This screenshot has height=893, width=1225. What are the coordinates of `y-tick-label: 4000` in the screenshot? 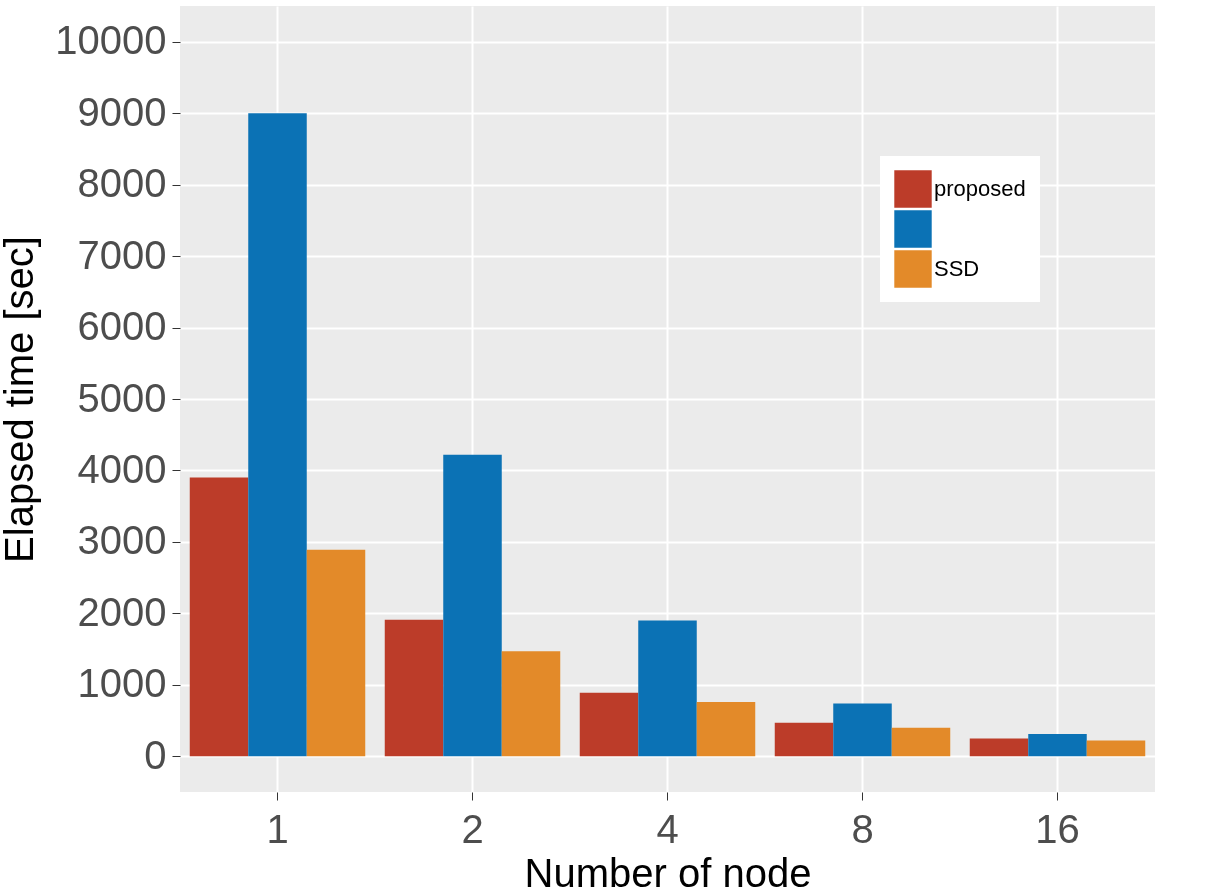 It's located at (122, 468).